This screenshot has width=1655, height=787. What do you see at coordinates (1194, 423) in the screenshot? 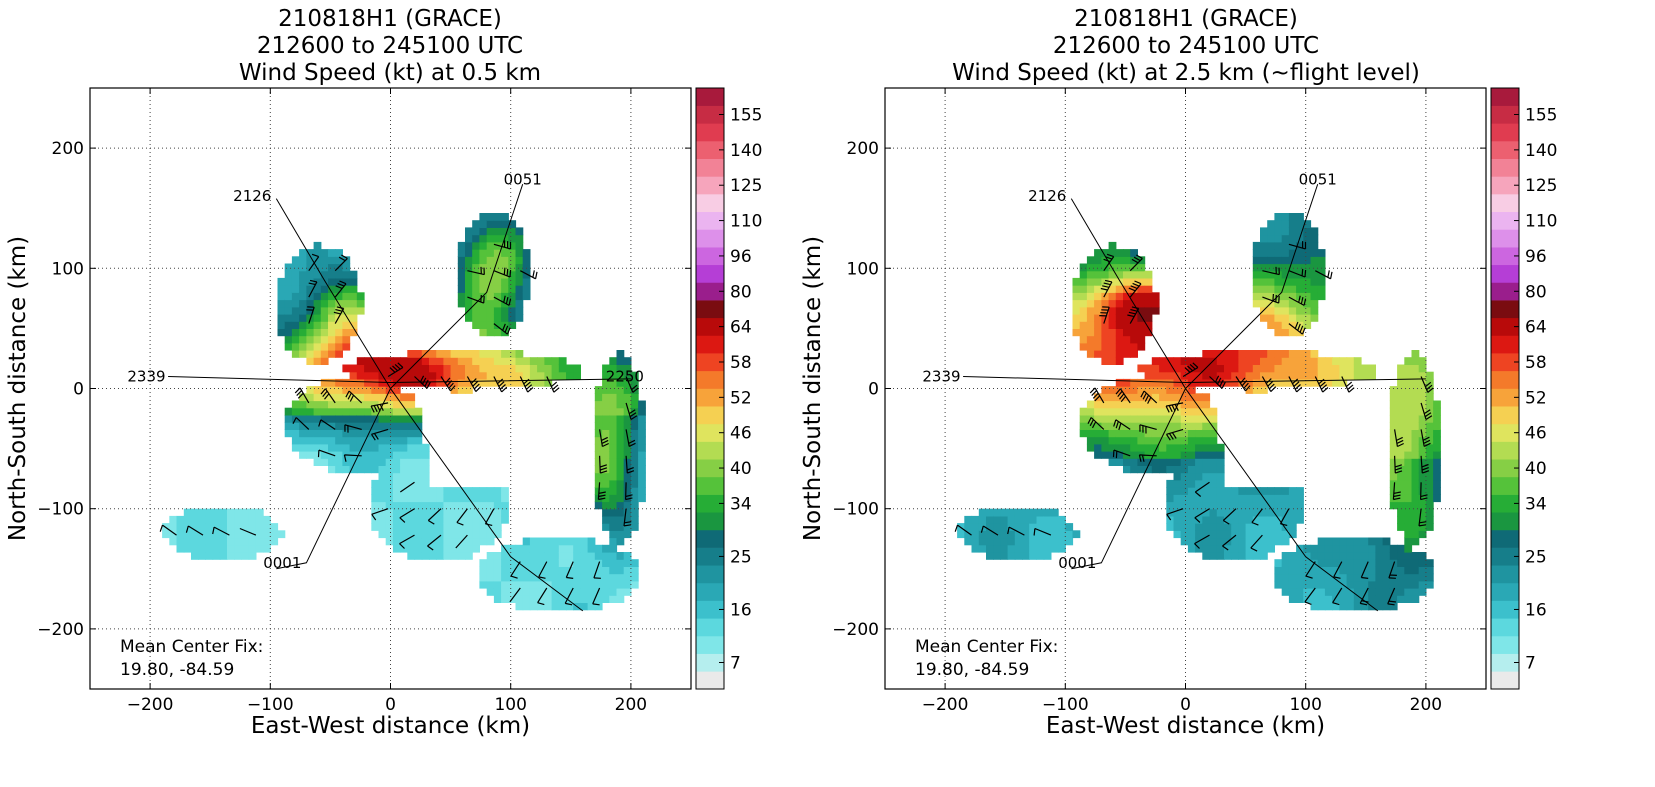
I see `wind-barbs` at bounding box center [1194, 423].